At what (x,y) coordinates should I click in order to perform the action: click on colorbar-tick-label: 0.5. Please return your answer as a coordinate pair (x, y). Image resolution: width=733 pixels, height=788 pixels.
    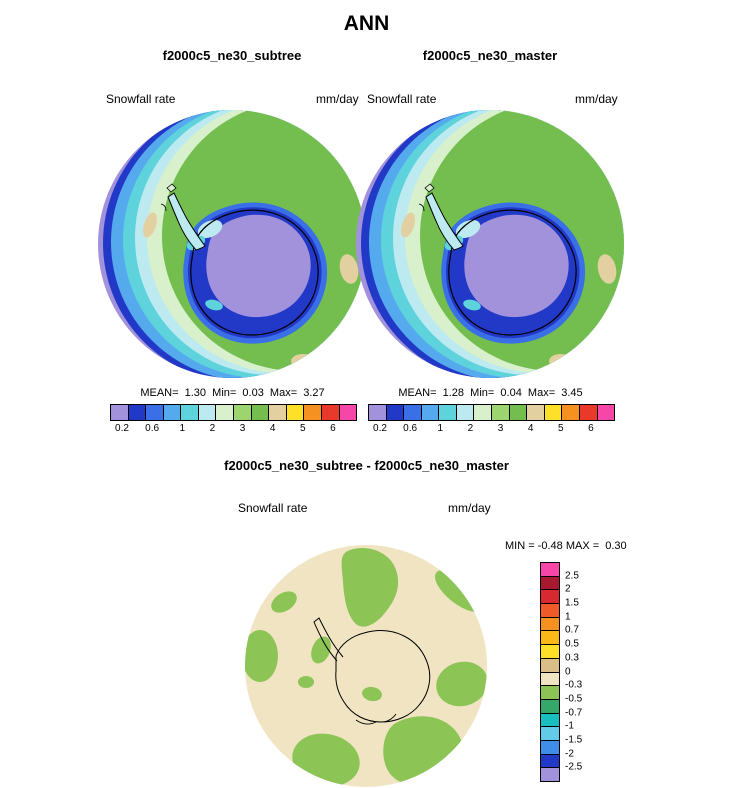
    Looking at the image, I should click on (572, 644).